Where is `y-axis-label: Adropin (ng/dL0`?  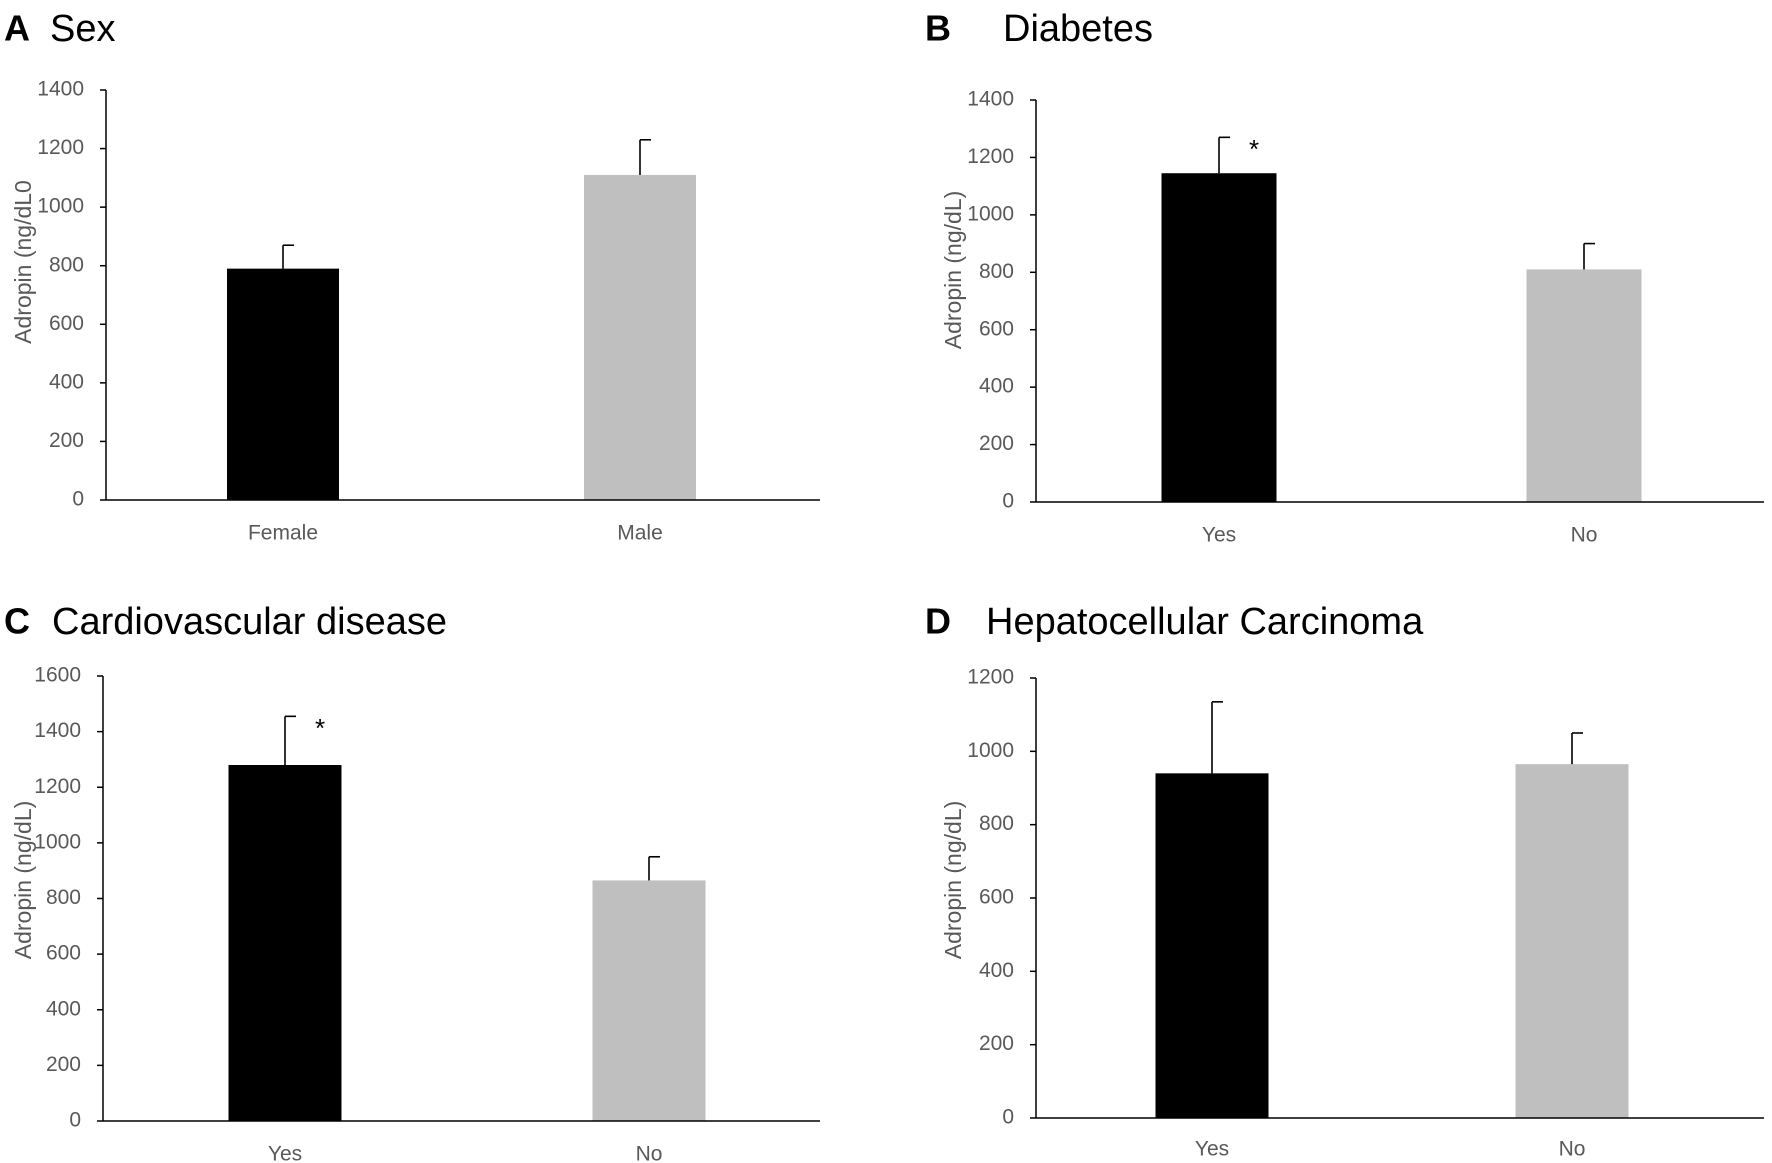 y-axis-label: Adropin (ng/dL0 is located at coordinates (23, 262).